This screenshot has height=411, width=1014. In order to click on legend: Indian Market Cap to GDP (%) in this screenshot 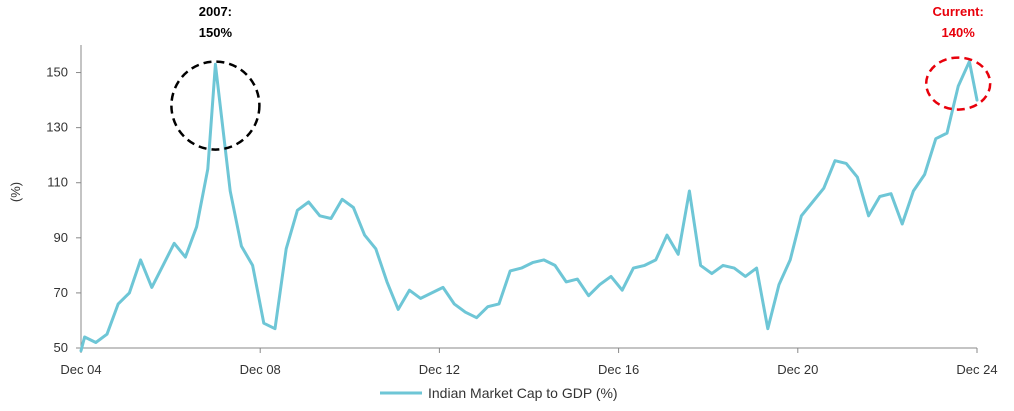, I will do `click(499, 393)`.